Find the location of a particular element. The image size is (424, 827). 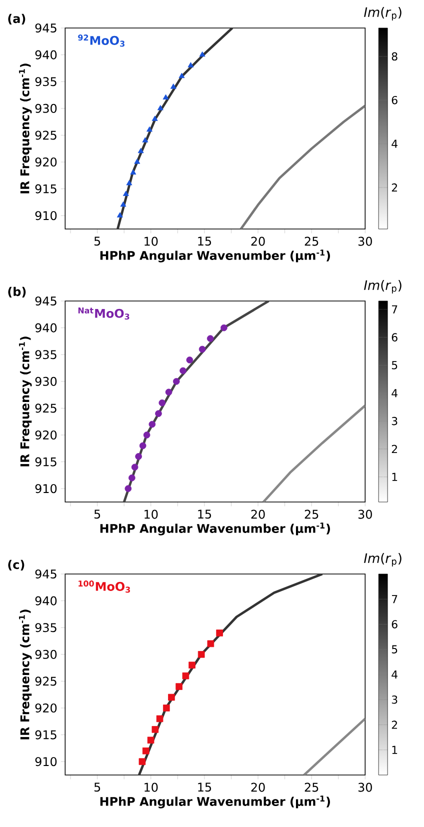

color-bar-label: 3 is located at coordinates (395, 421).